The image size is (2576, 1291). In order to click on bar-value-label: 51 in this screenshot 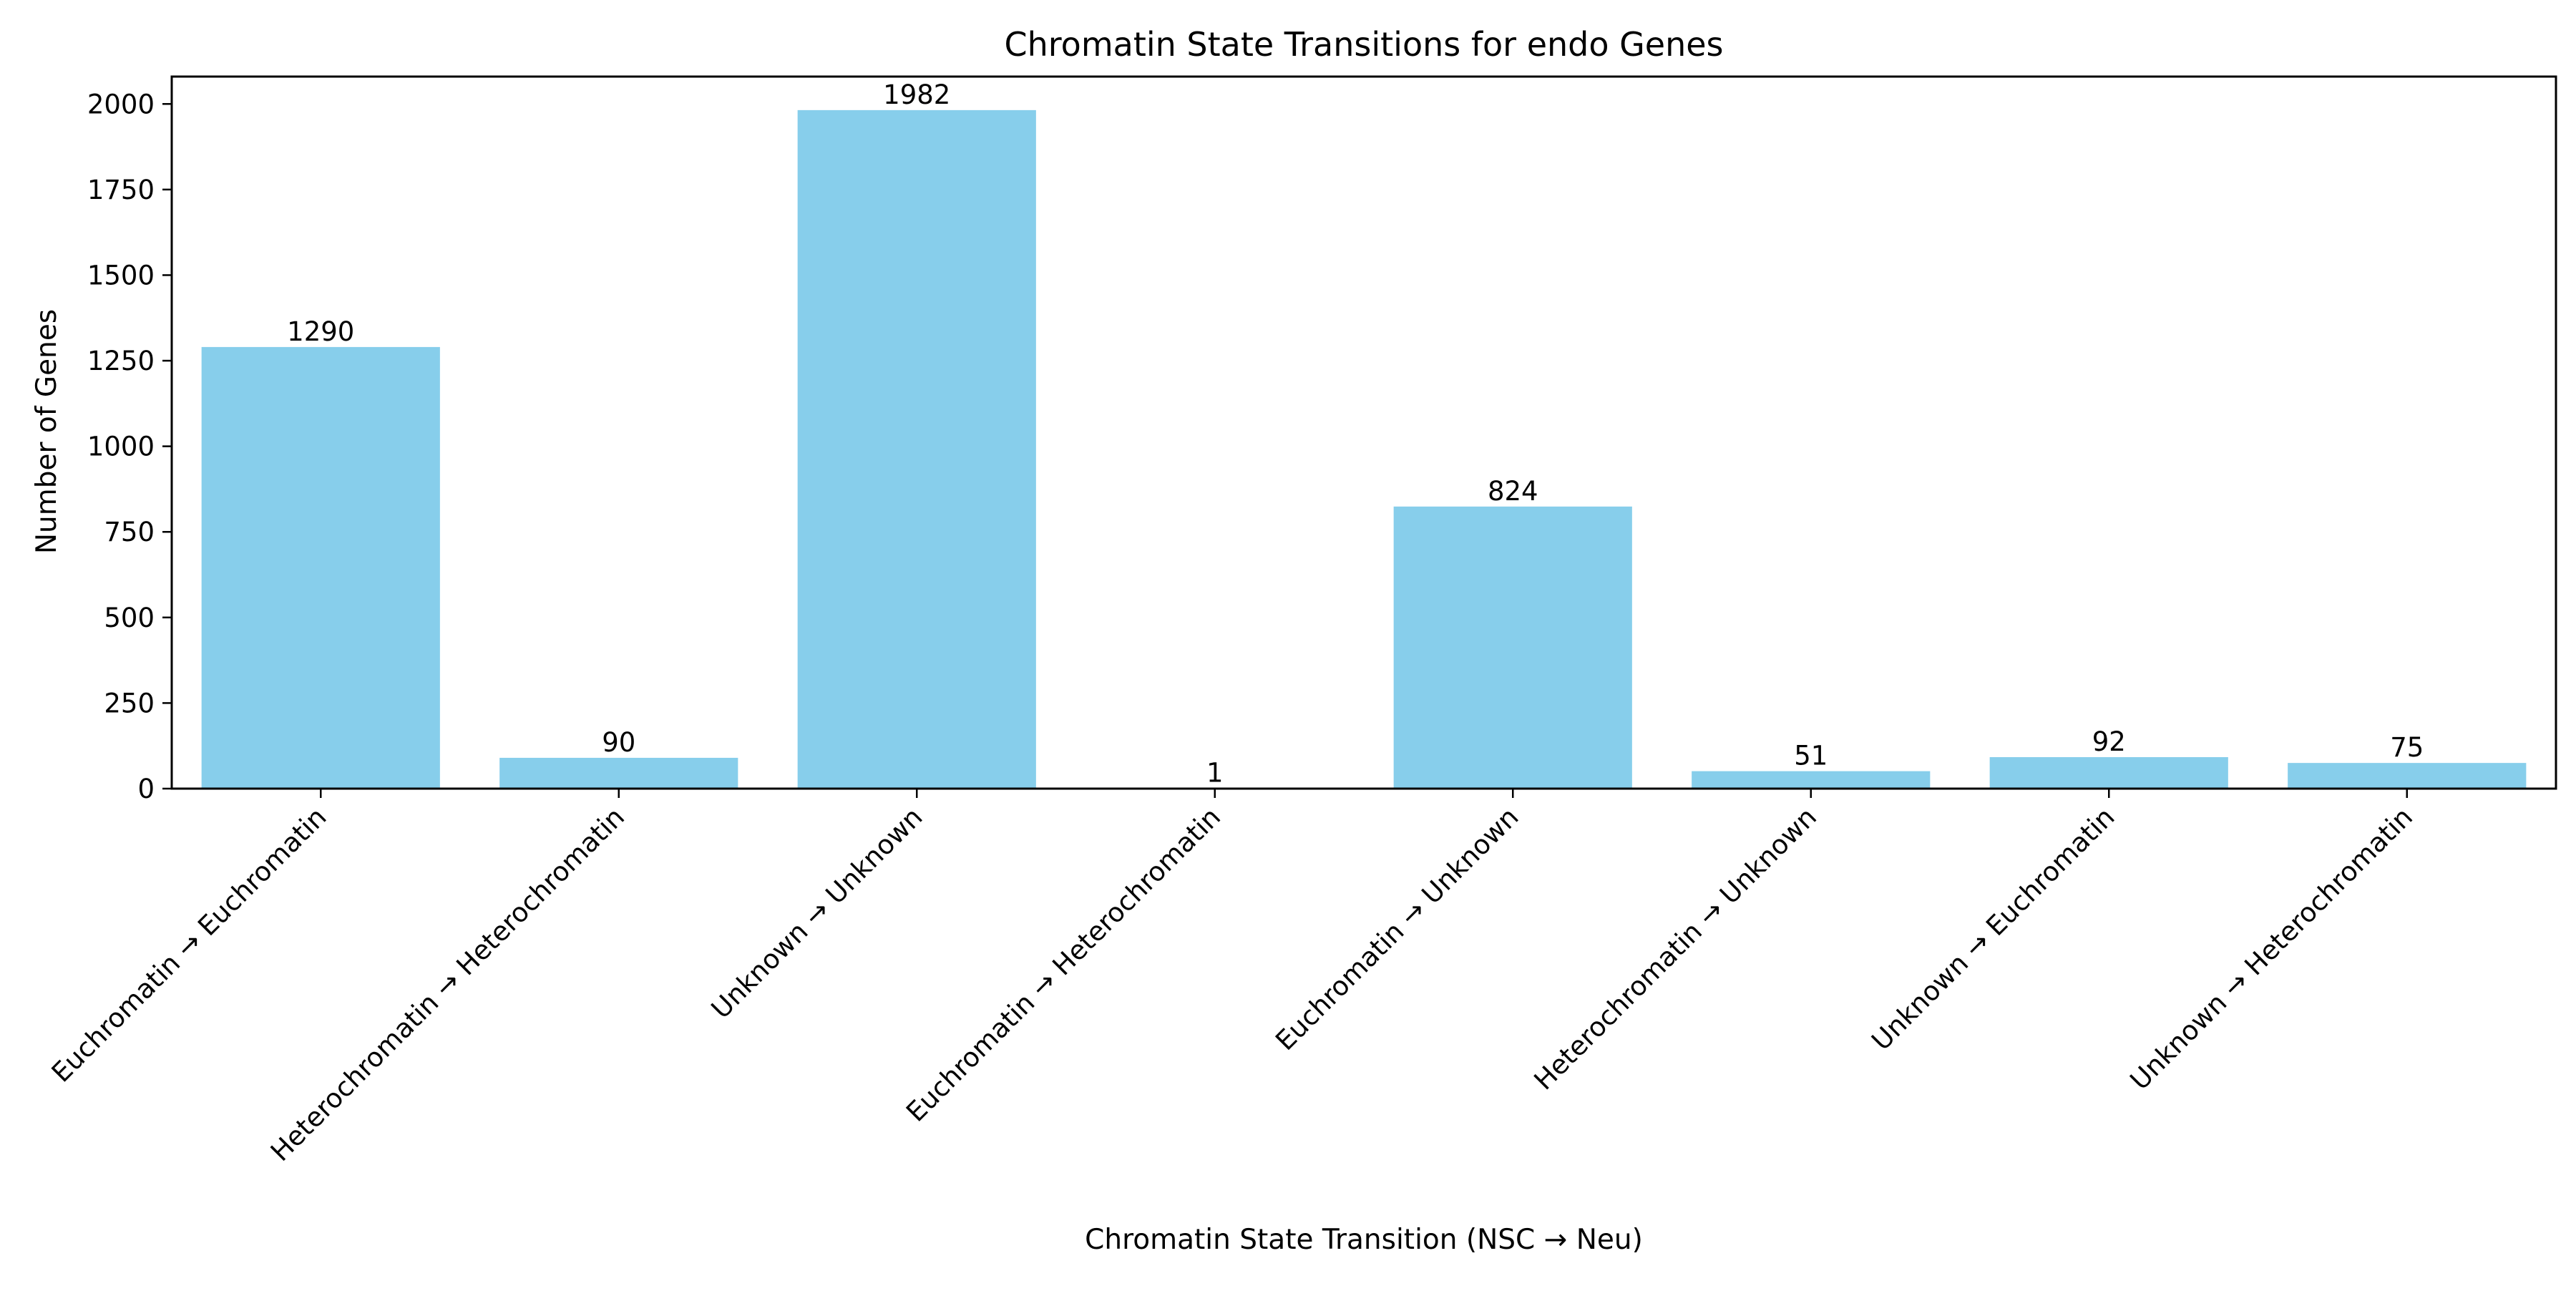, I will do `click(1811, 756)`.